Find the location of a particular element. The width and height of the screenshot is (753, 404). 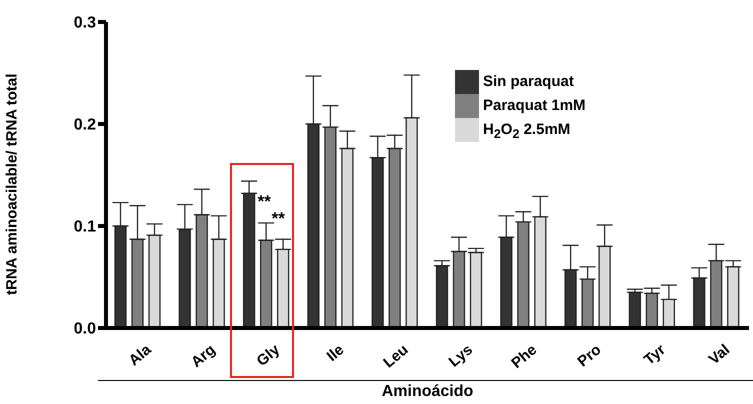

y-tick-label: 0.2 is located at coordinates (85, 125).